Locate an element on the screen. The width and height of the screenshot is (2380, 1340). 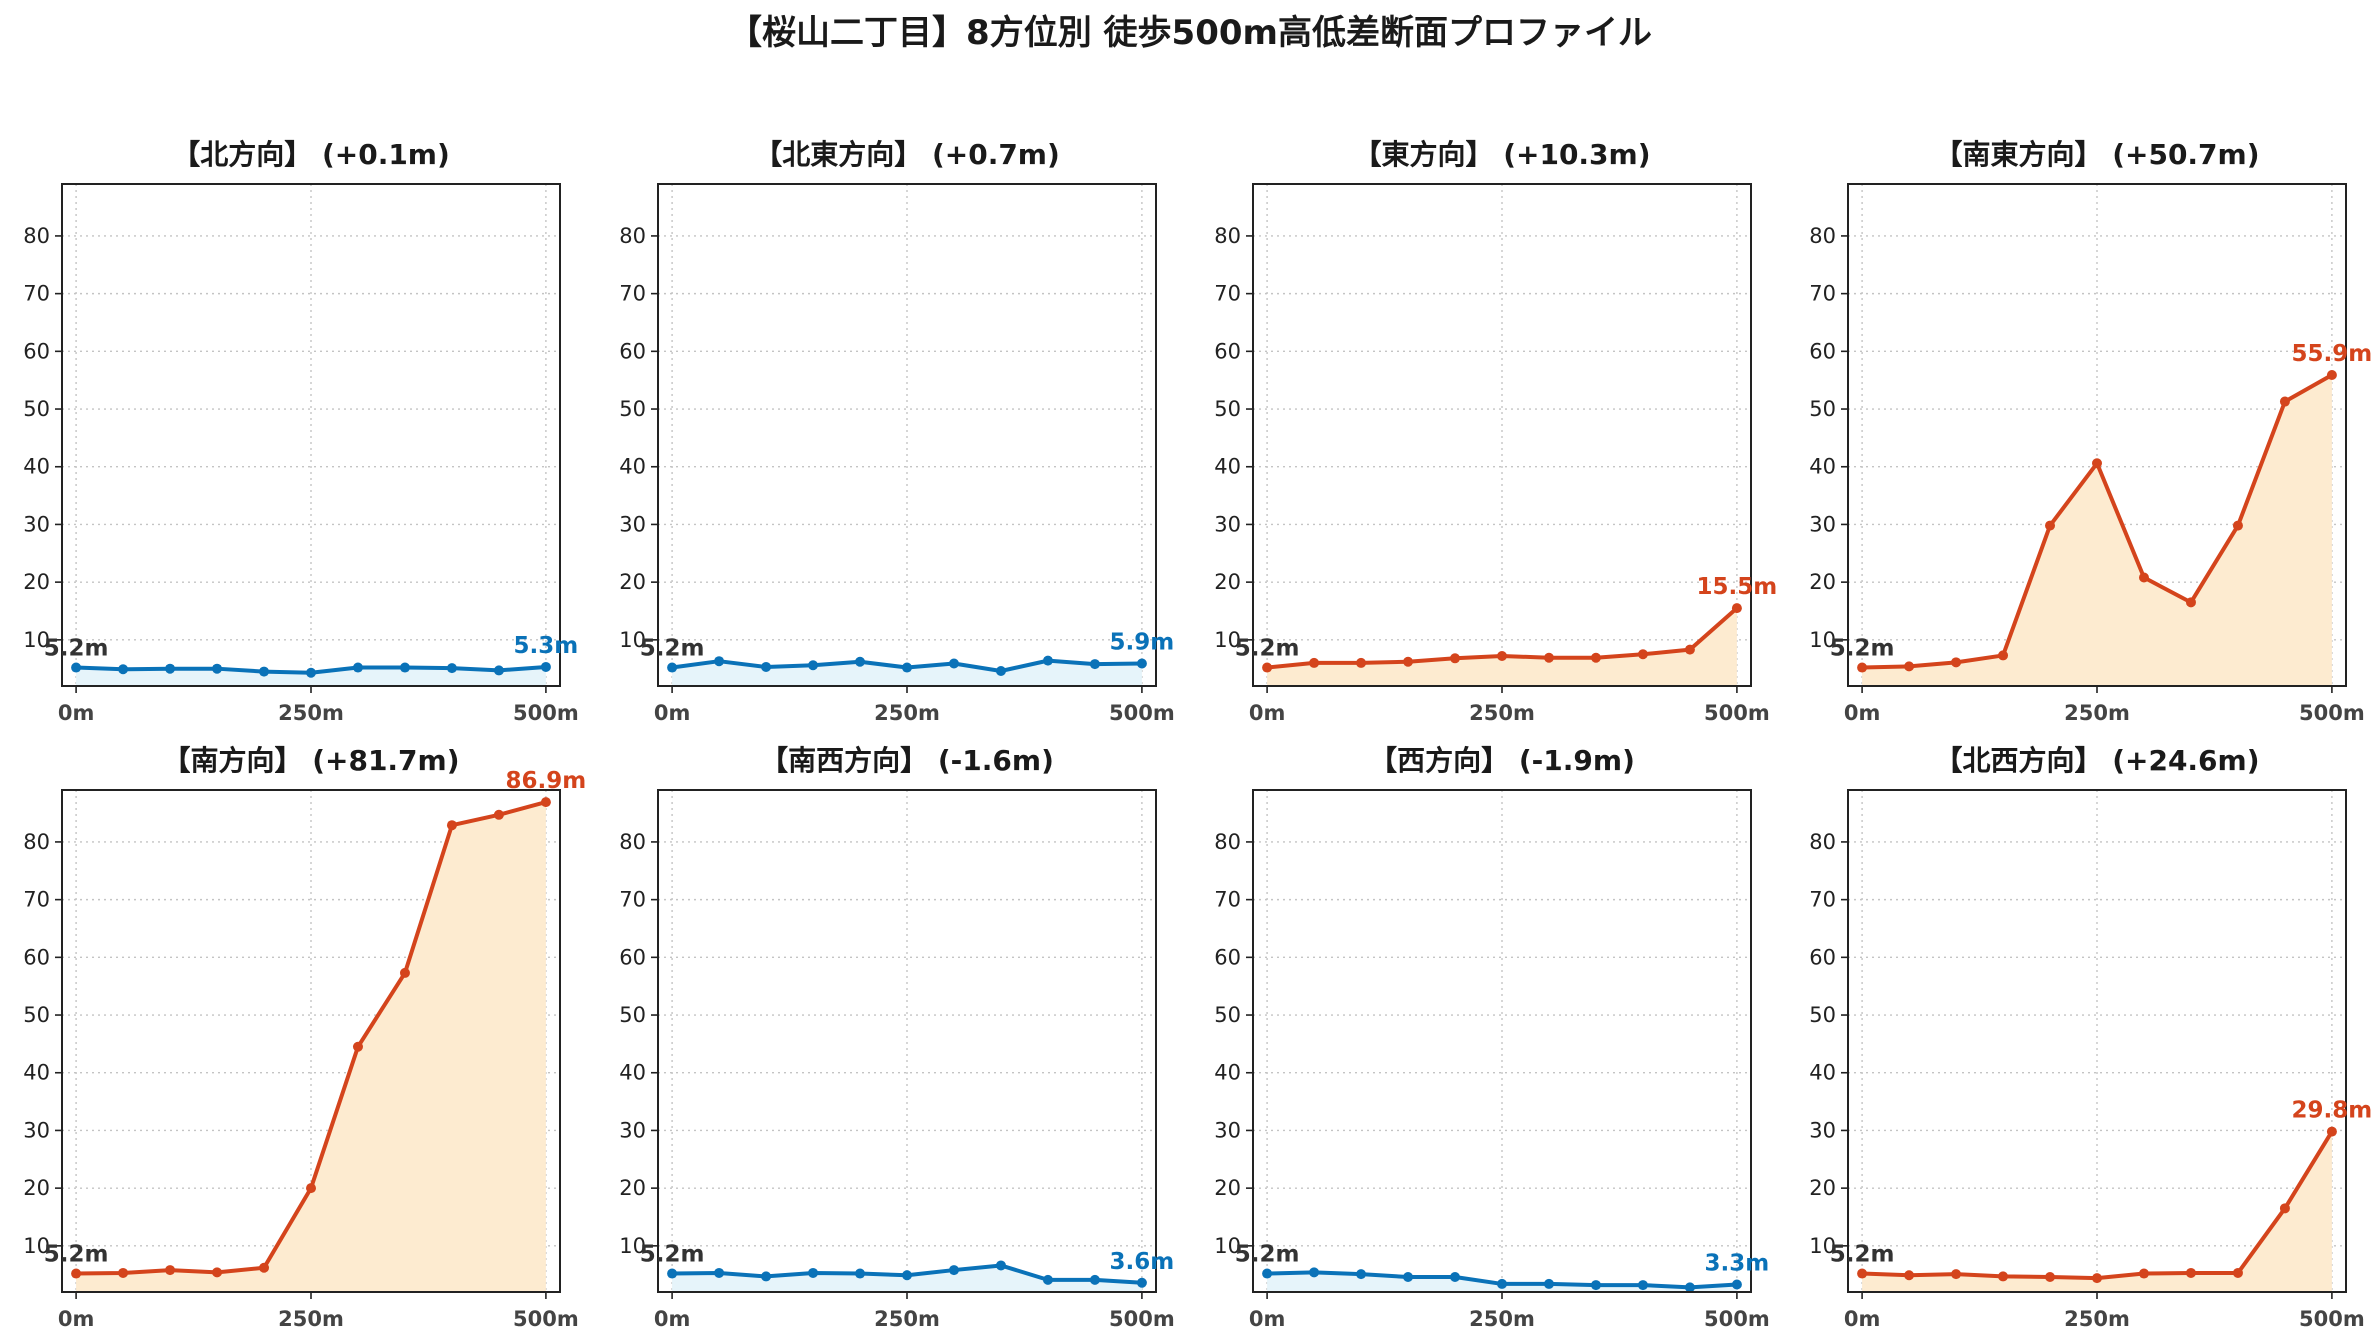
end-elevation-label: 3.6m is located at coordinates (1142, 1262).